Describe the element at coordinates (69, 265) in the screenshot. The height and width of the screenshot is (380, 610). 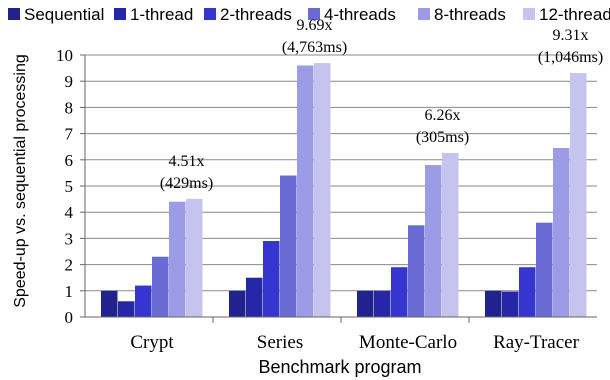
I see `y-tick-label: 2` at that location.